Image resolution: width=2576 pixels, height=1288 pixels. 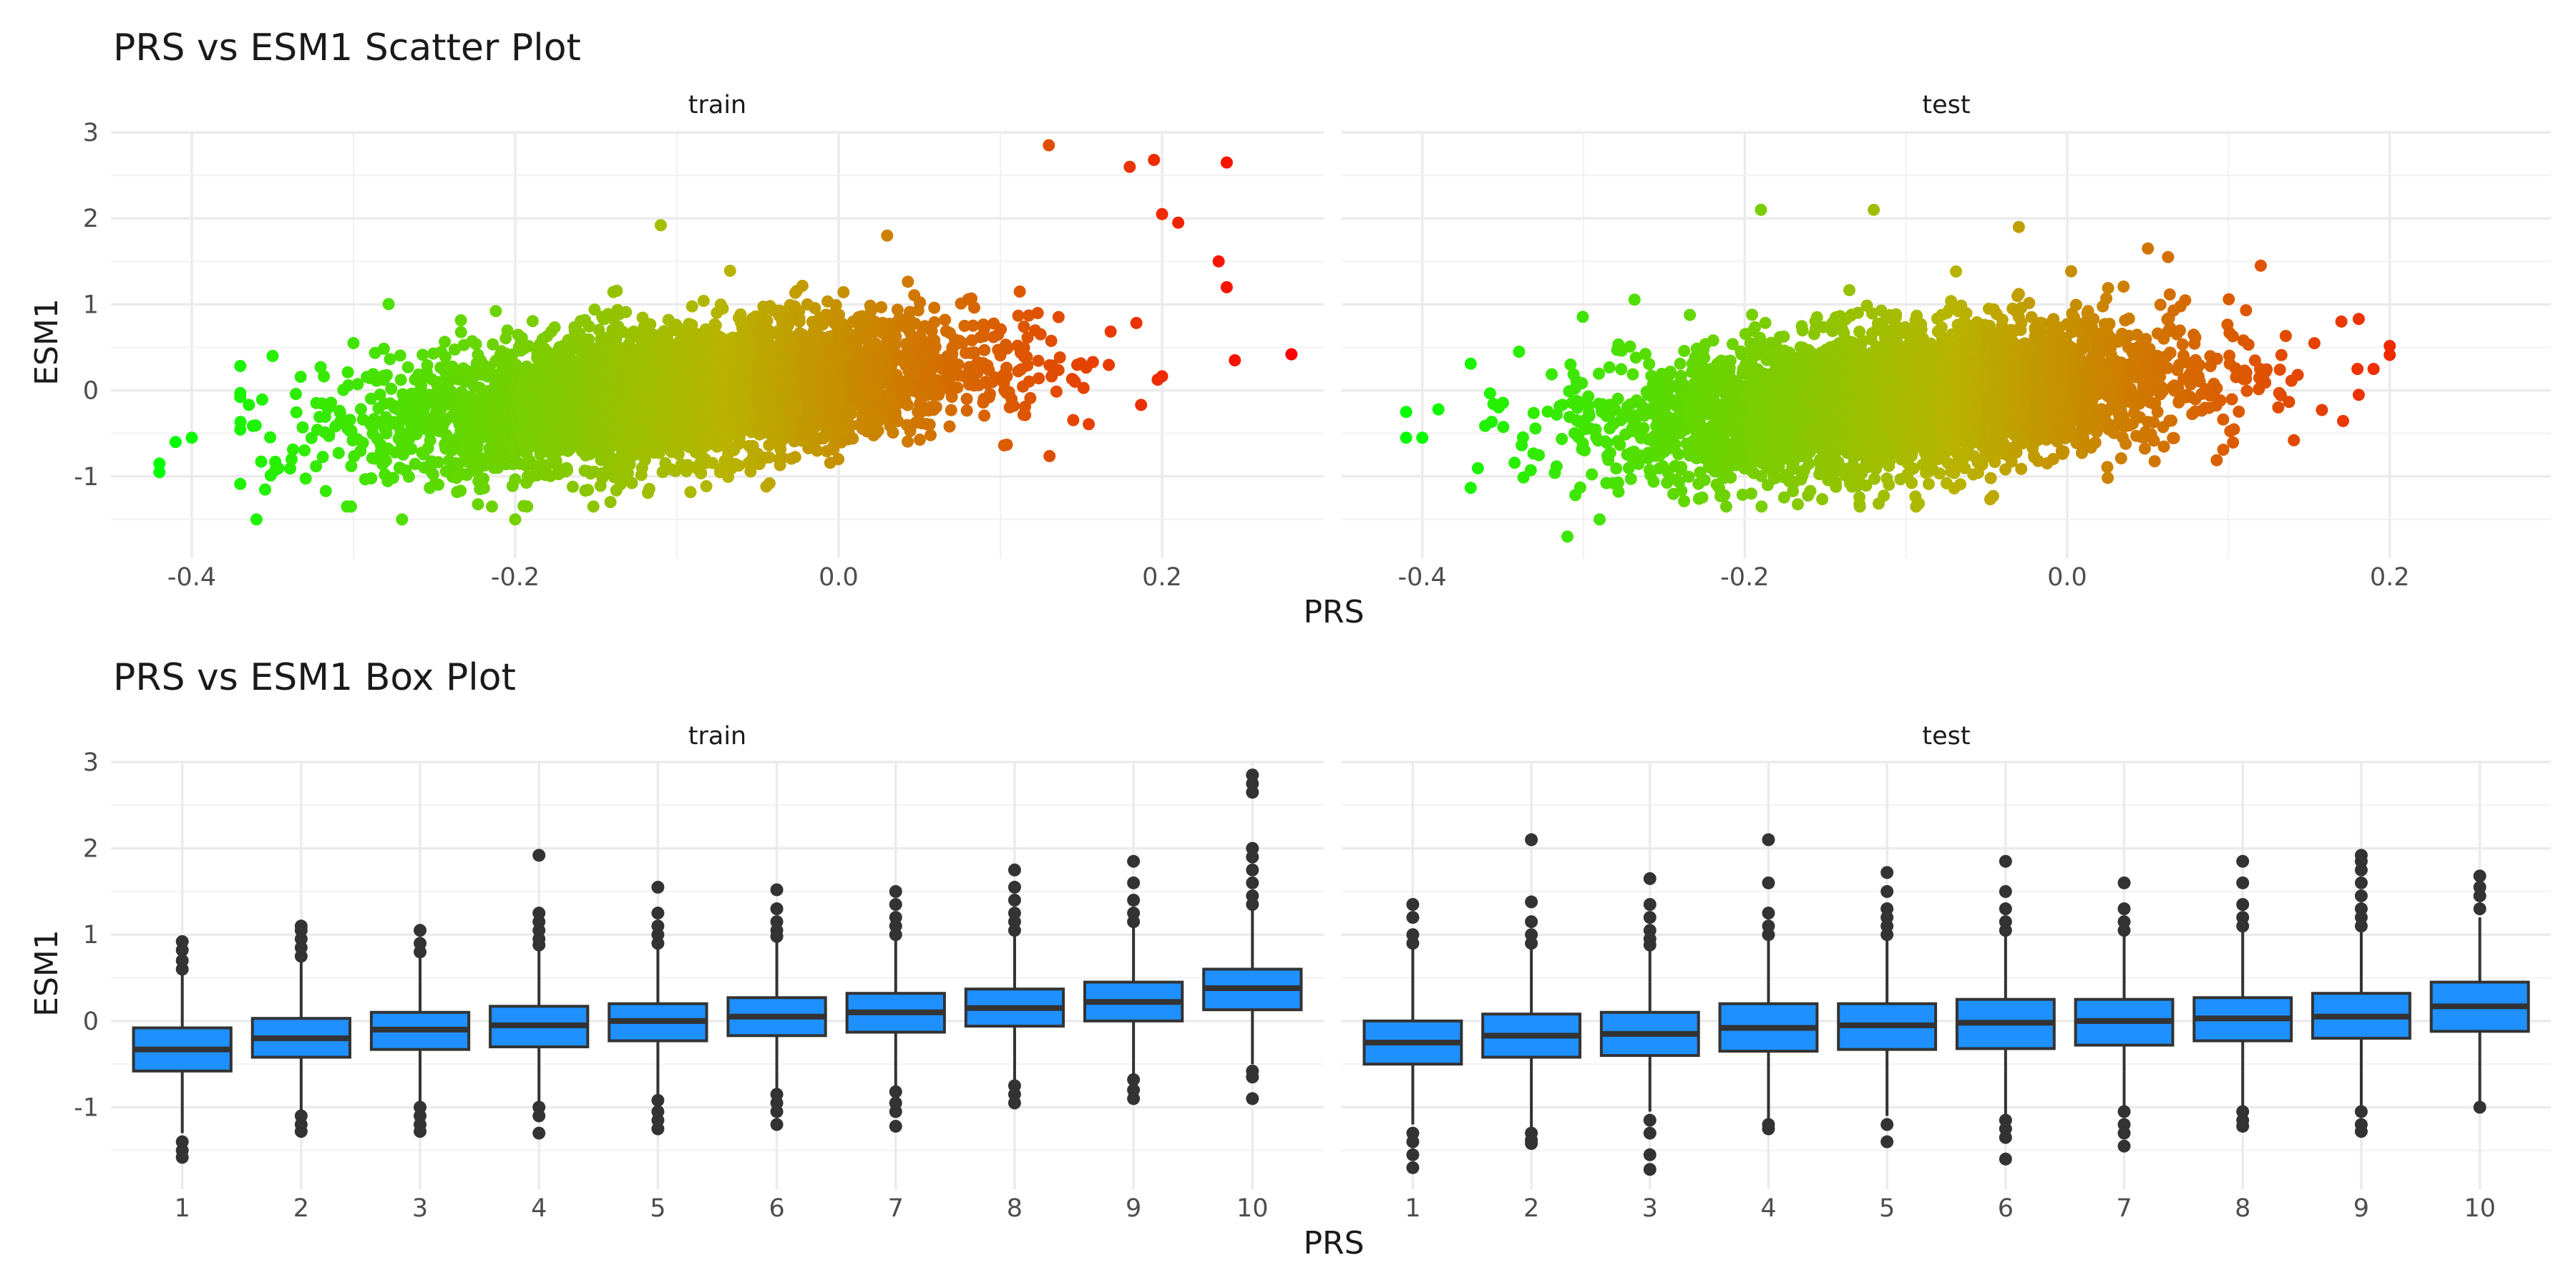 I want to click on scatter-x-tick-label: -0.2, so click(x=1744, y=577).